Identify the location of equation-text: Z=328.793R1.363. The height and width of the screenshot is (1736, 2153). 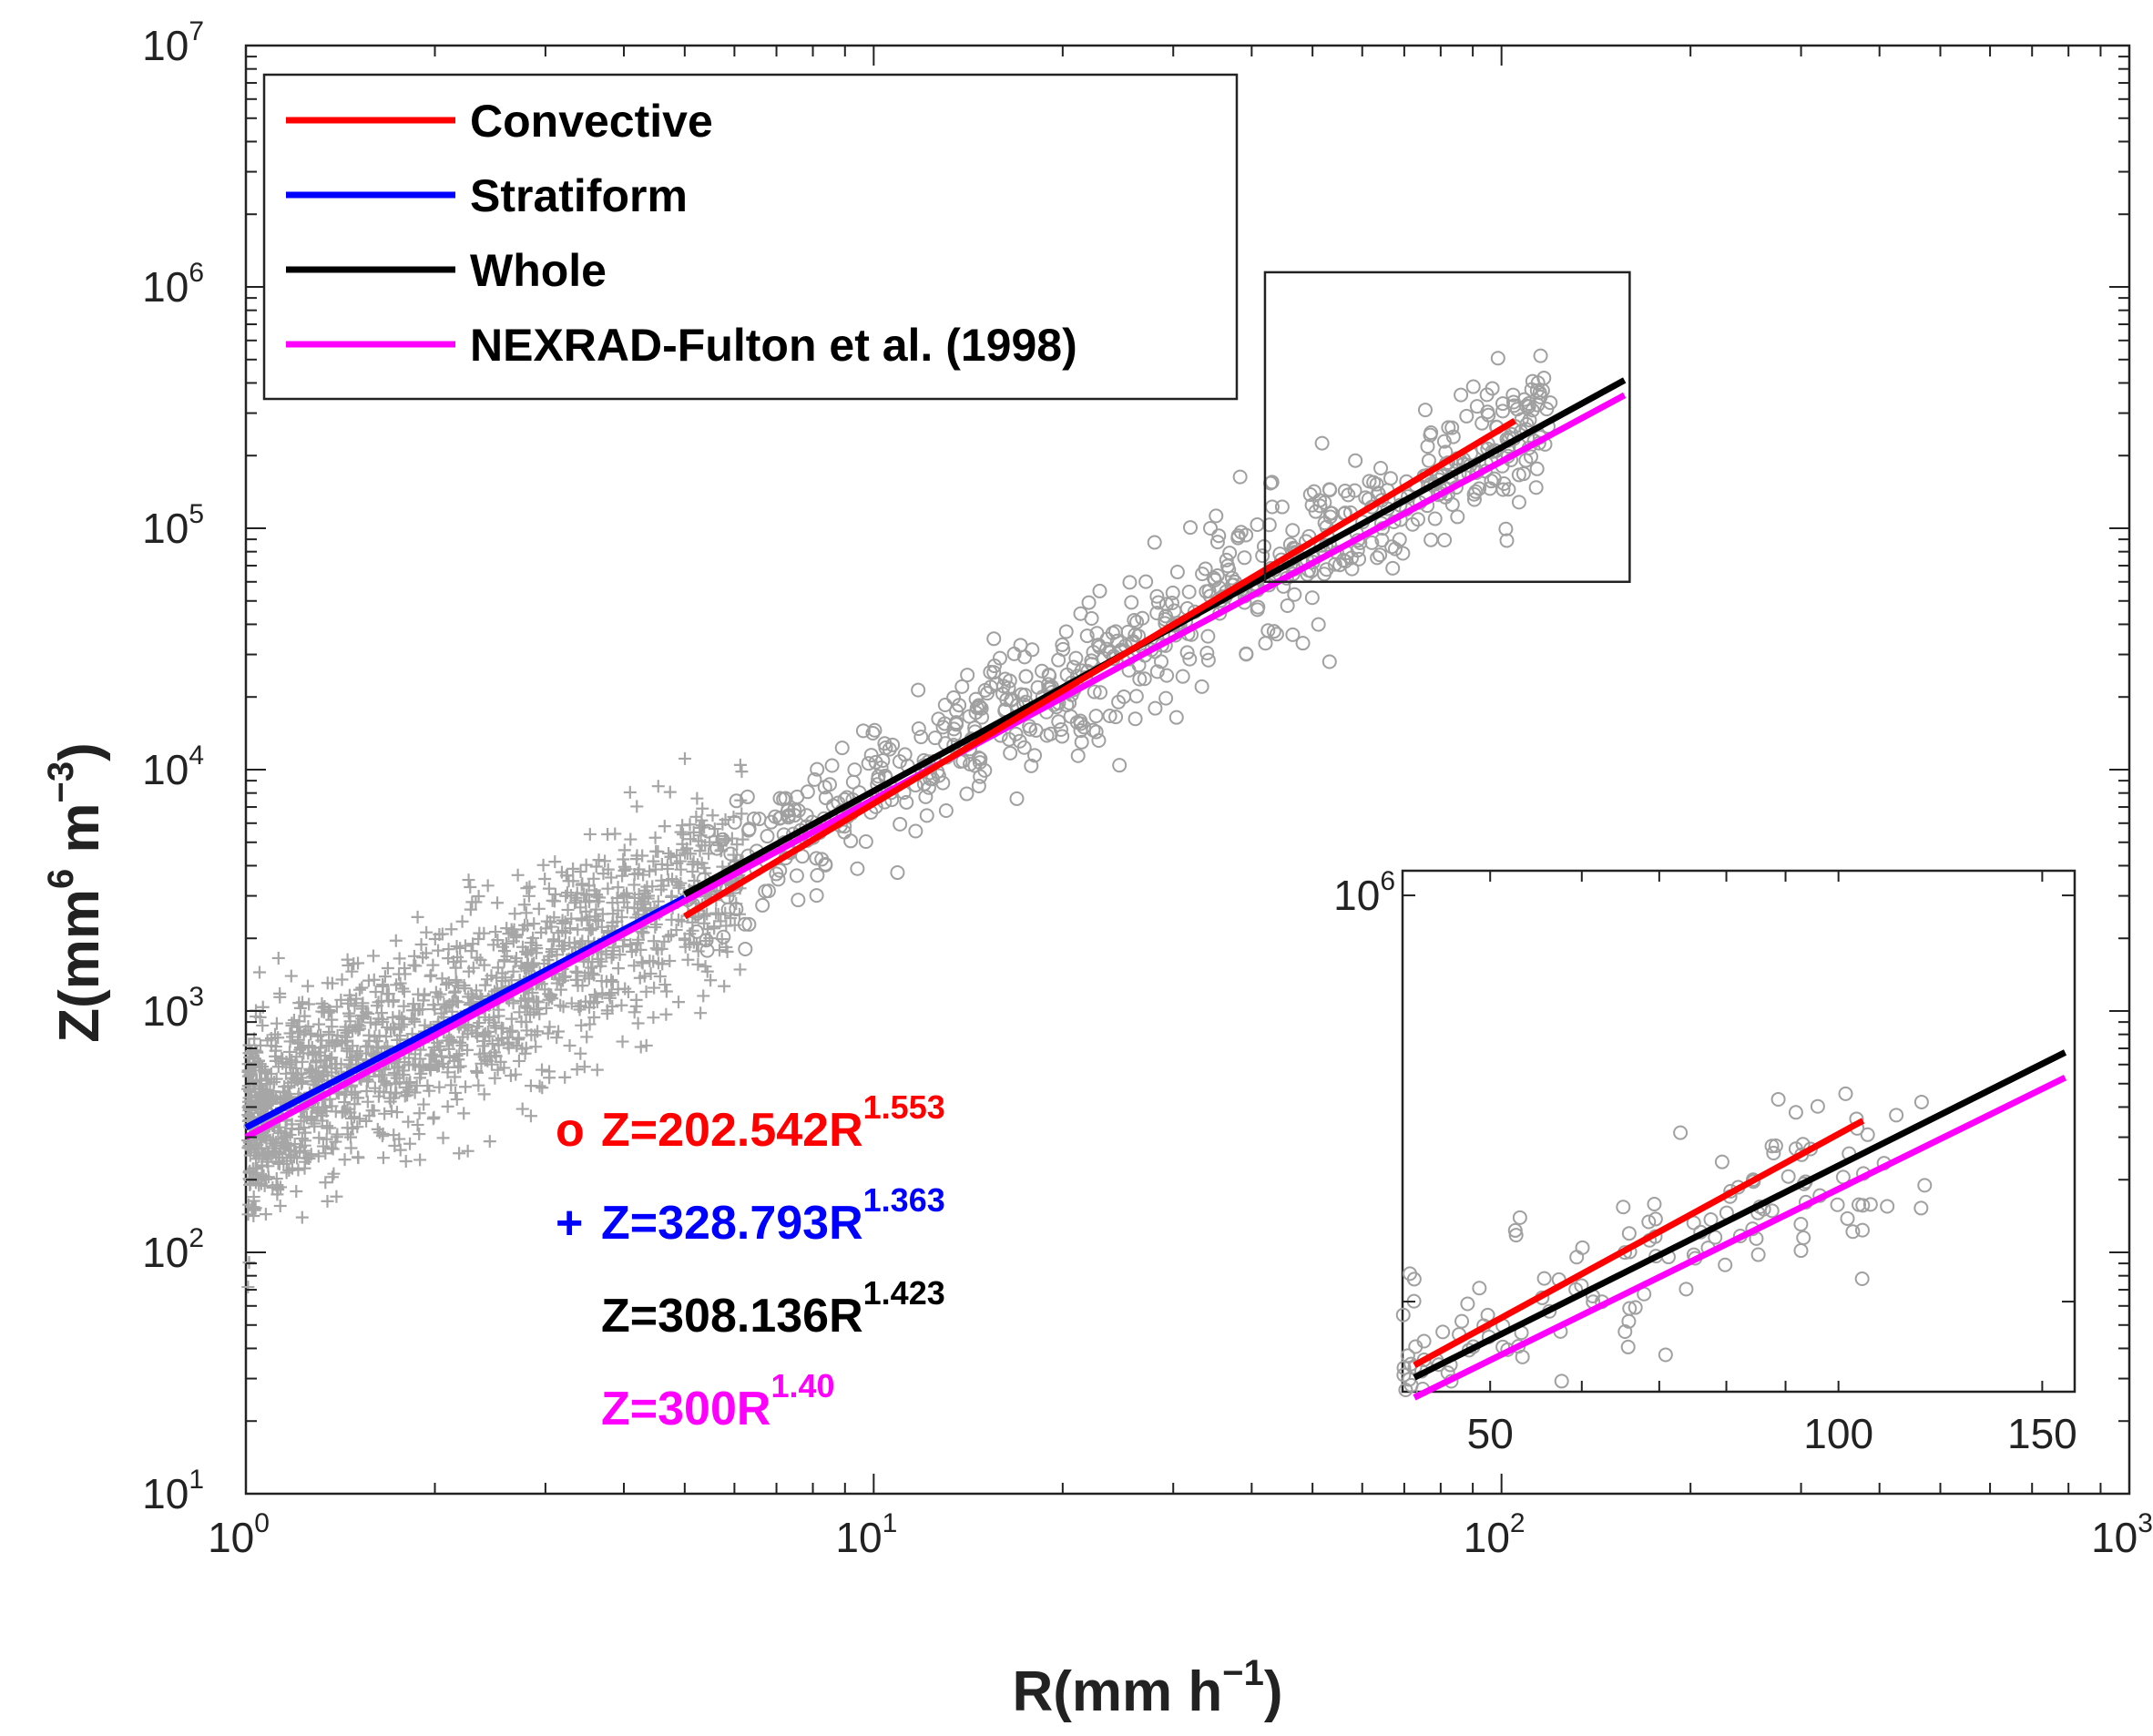
(773, 1215).